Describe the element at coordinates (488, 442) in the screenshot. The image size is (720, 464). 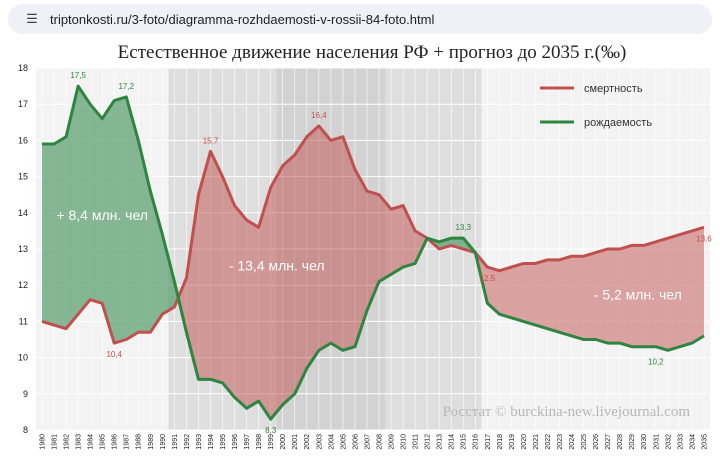
I see `x-tick-label: 2017` at that location.